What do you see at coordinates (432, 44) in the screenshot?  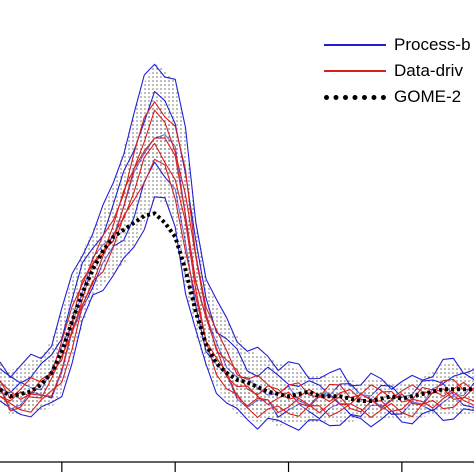 I see `legend-label-process: Process-b` at bounding box center [432, 44].